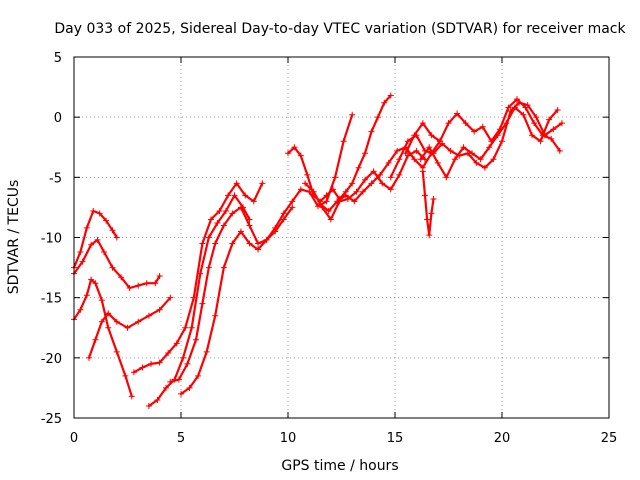 The image size is (640, 480). Describe the element at coordinates (51, 359) in the screenshot. I see `y-tick-label: -20` at that location.